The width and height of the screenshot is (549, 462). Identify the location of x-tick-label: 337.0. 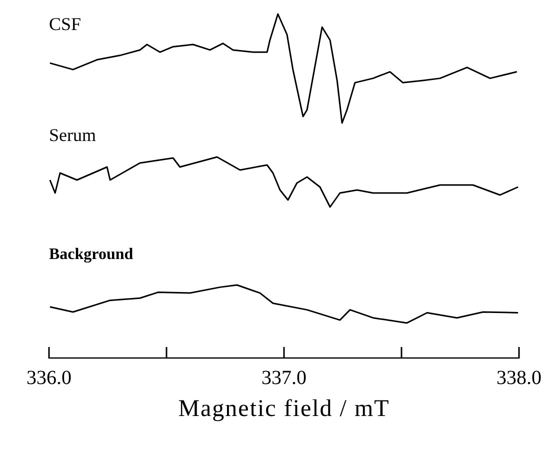
(284, 378).